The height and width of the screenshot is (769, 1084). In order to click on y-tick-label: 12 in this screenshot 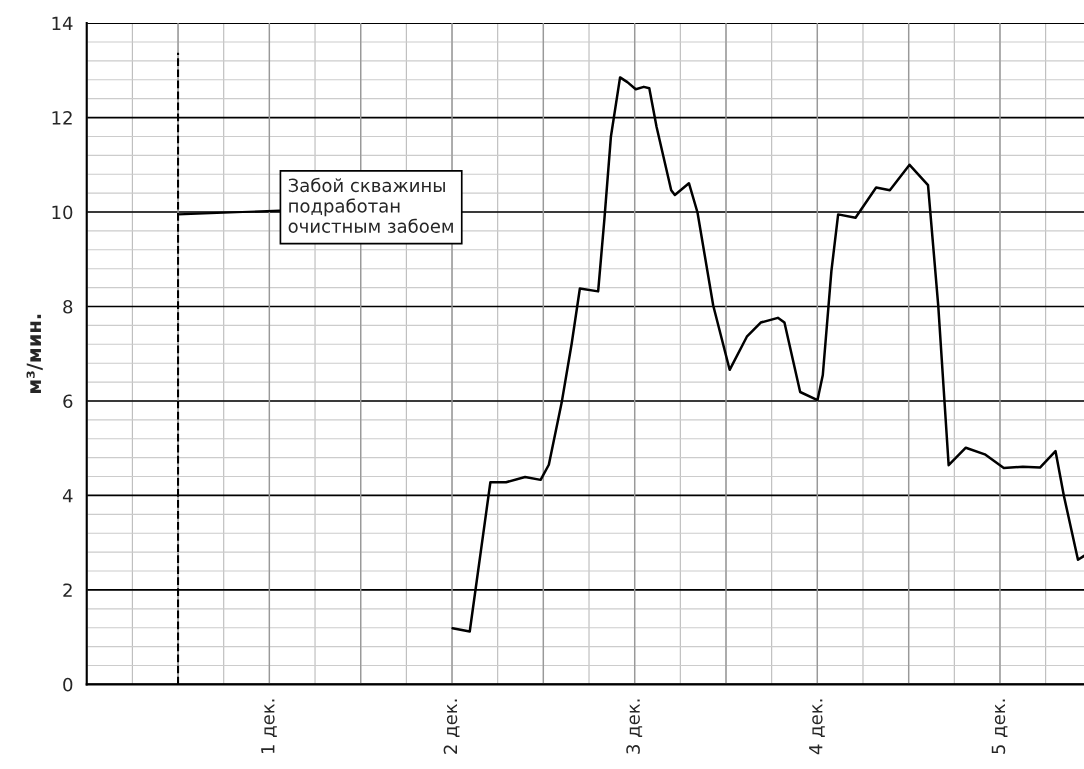, I will do `click(62, 118)`.